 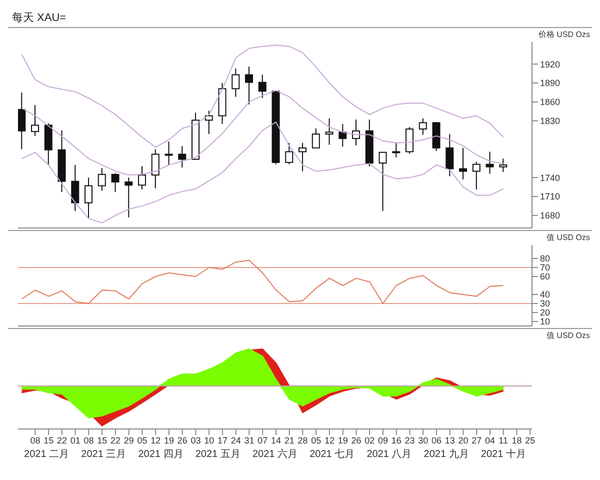 I want to click on x-tick-label: 24, so click(x=235, y=440).